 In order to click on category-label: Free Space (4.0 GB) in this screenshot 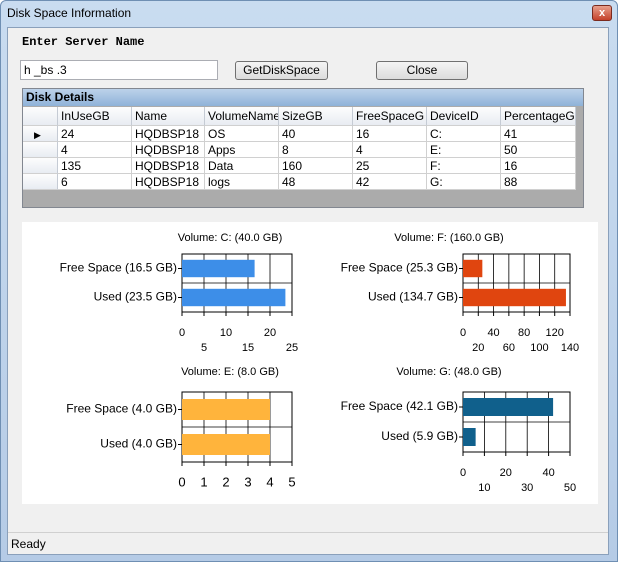, I will do `click(121, 409)`.